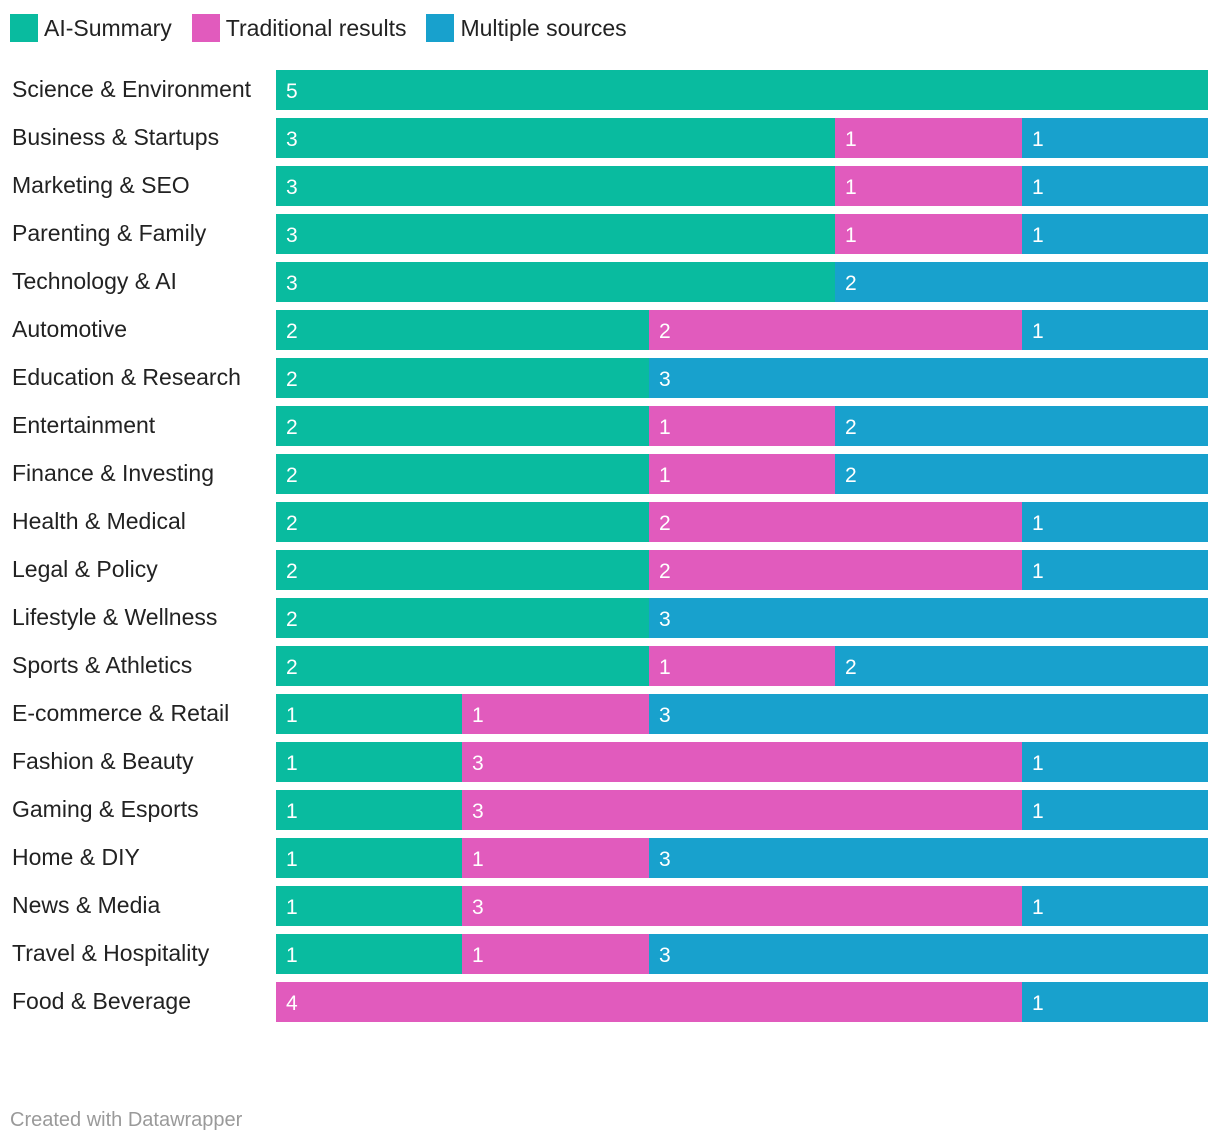 This screenshot has width=1220, height=1146. Describe the element at coordinates (292, 91) in the screenshot. I see `bar-value-label: 5` at that location.